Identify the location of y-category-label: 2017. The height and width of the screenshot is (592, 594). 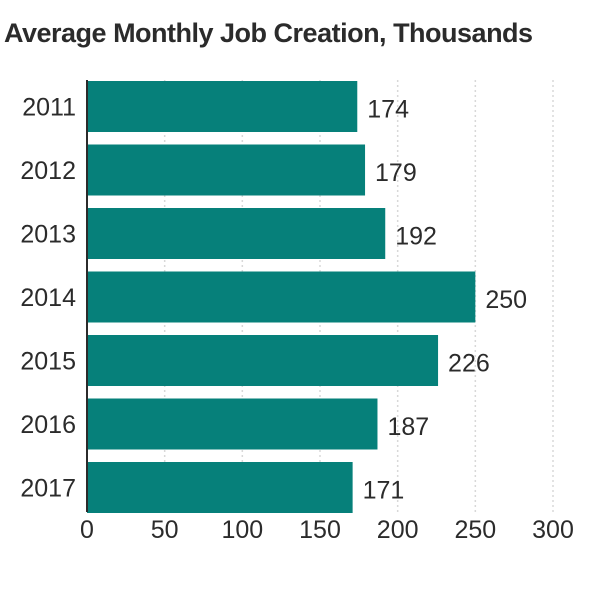
(48, 489).